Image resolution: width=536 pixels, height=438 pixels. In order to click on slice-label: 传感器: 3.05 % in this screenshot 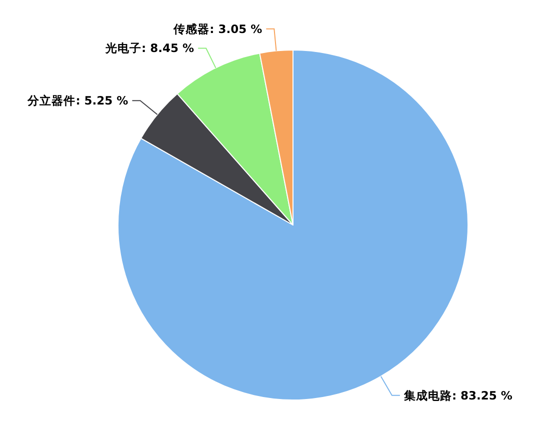, I will do `click(217, 29)`.